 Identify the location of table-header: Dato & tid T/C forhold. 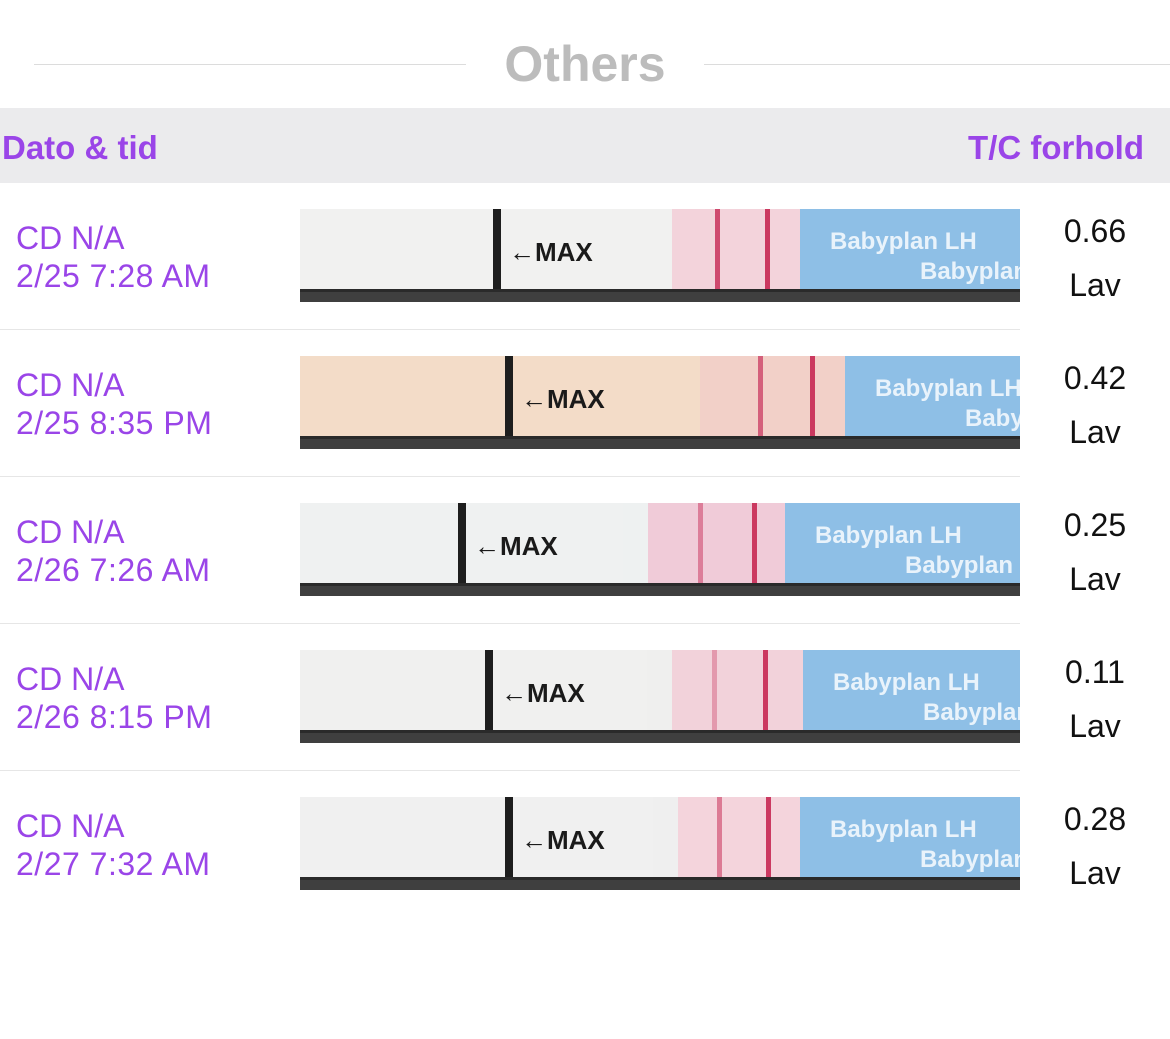
(585, 145).